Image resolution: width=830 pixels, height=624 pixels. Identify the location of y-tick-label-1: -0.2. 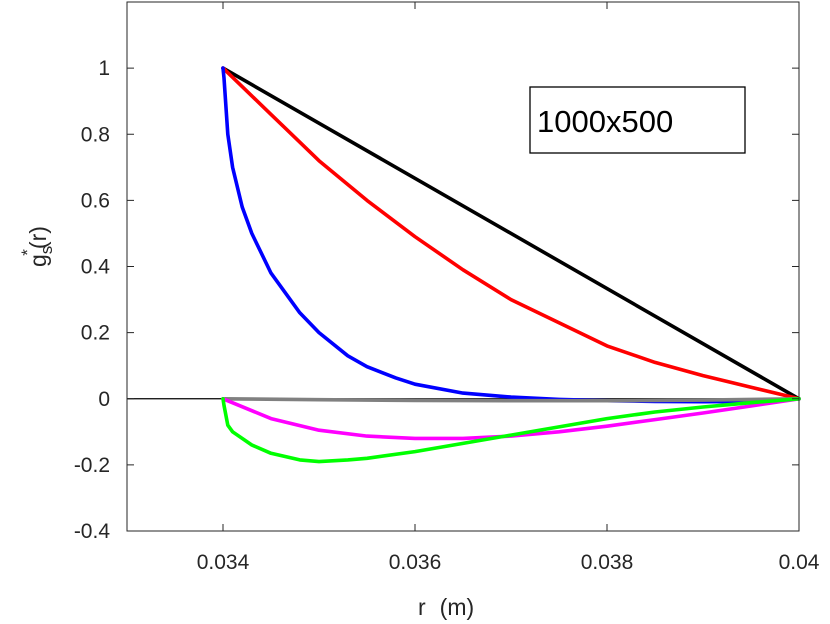
(92, 465).